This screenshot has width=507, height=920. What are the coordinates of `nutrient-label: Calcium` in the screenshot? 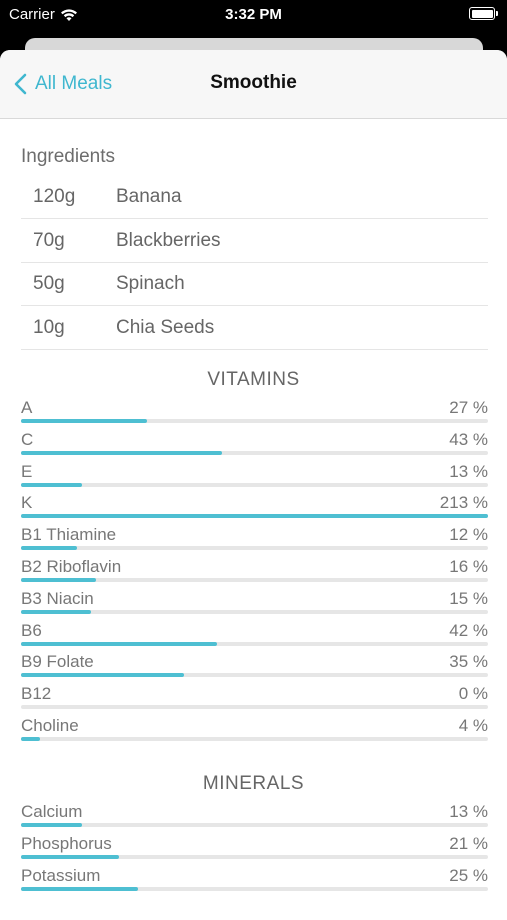 It's located at (52, 811).